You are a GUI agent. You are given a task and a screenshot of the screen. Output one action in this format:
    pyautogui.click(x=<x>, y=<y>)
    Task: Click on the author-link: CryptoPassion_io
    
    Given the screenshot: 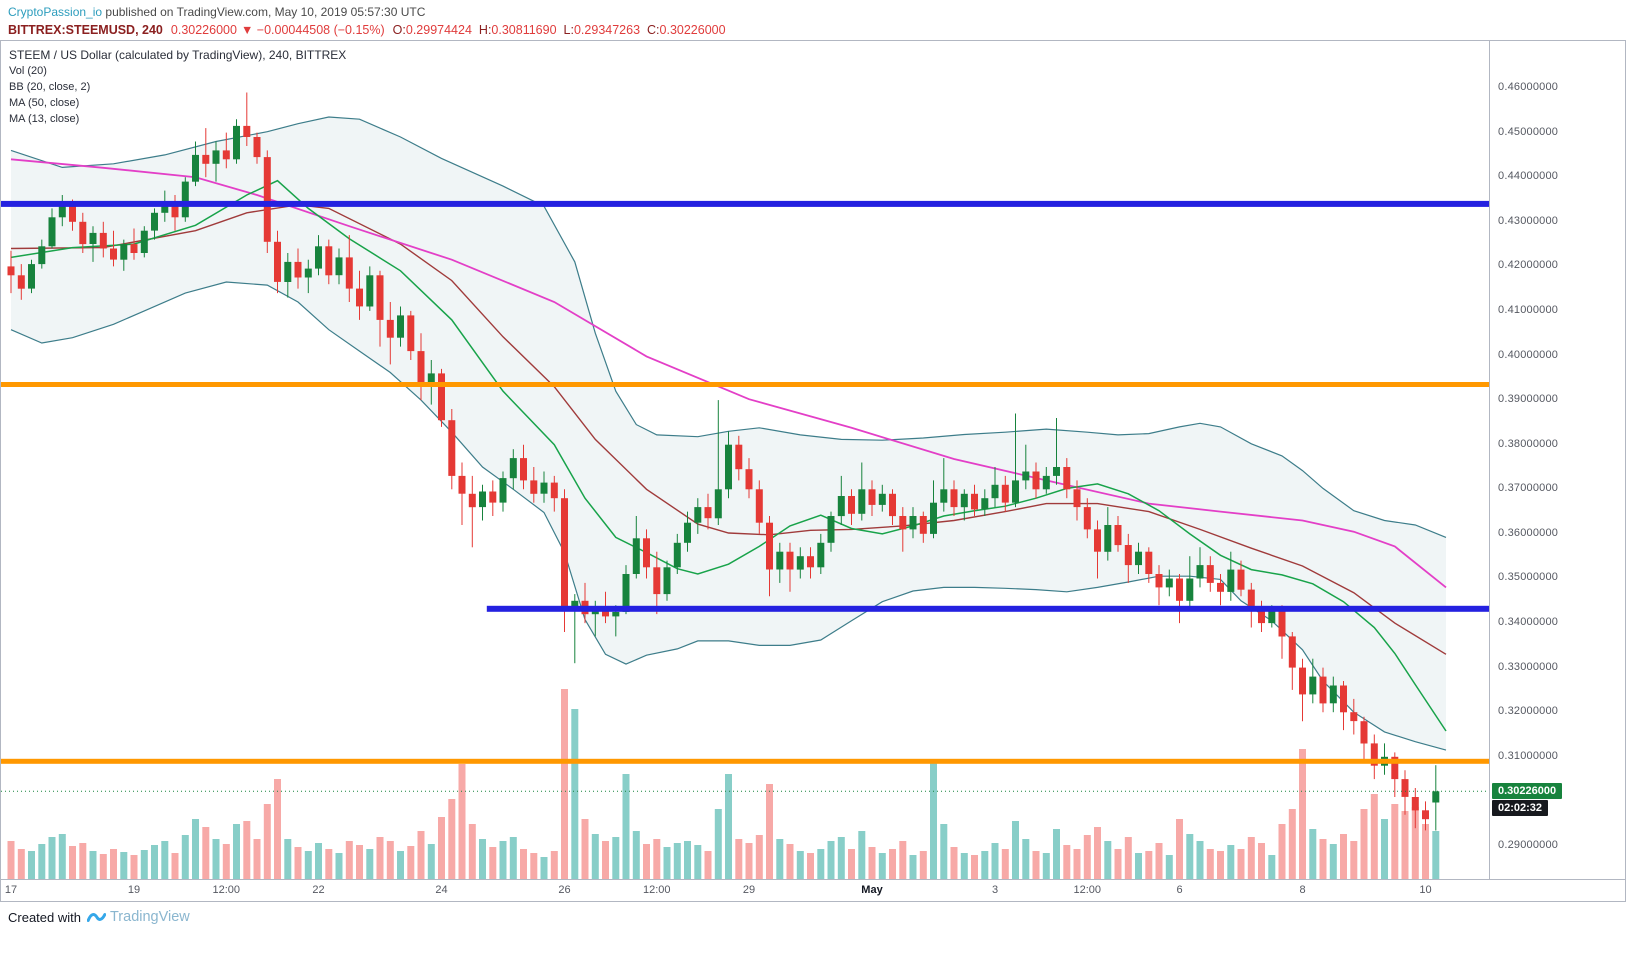 What is the action you would take?
    pyautogui.click(x=55, y=12)
    